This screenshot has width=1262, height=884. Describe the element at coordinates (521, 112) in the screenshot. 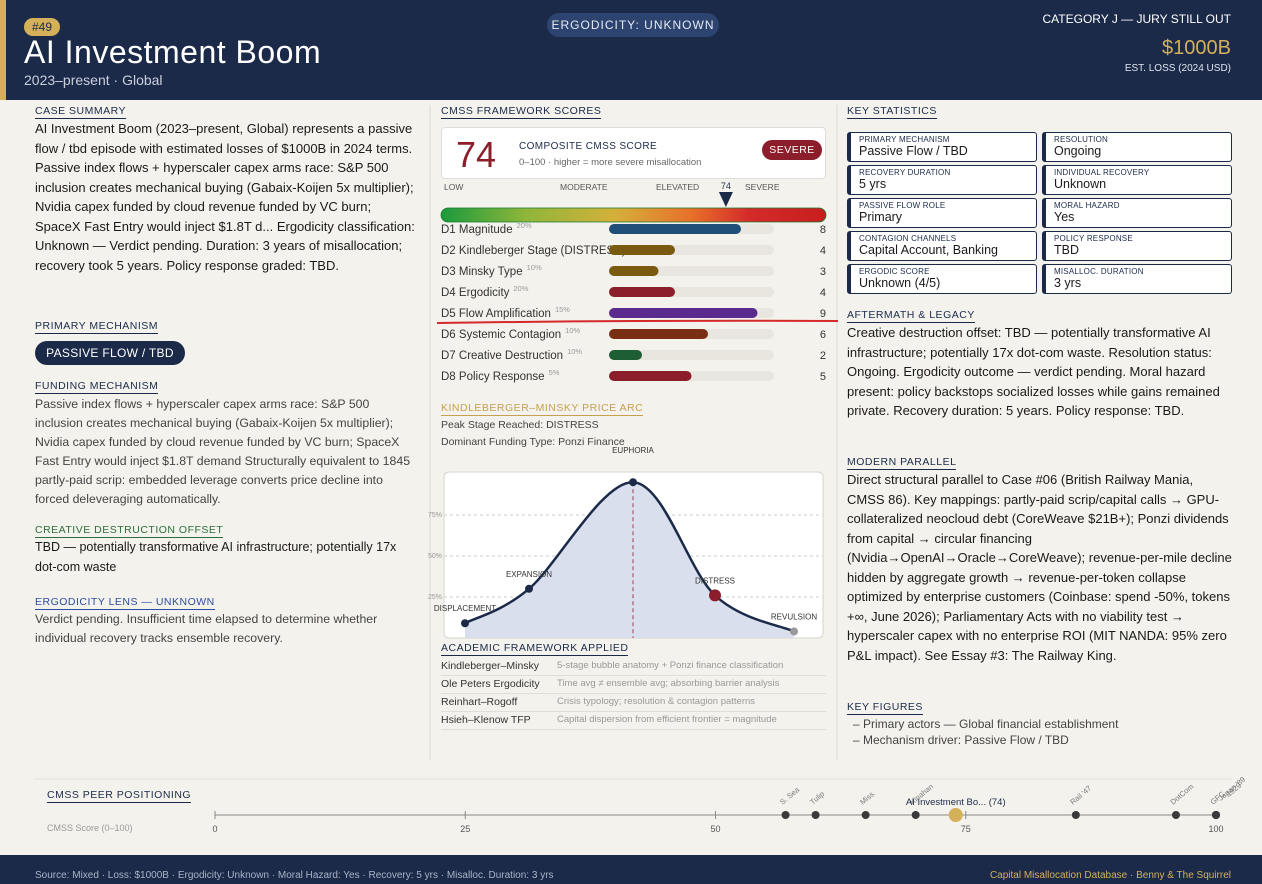

I see `section-heading: CMSS FRAMEWORK SCORES` at that location.